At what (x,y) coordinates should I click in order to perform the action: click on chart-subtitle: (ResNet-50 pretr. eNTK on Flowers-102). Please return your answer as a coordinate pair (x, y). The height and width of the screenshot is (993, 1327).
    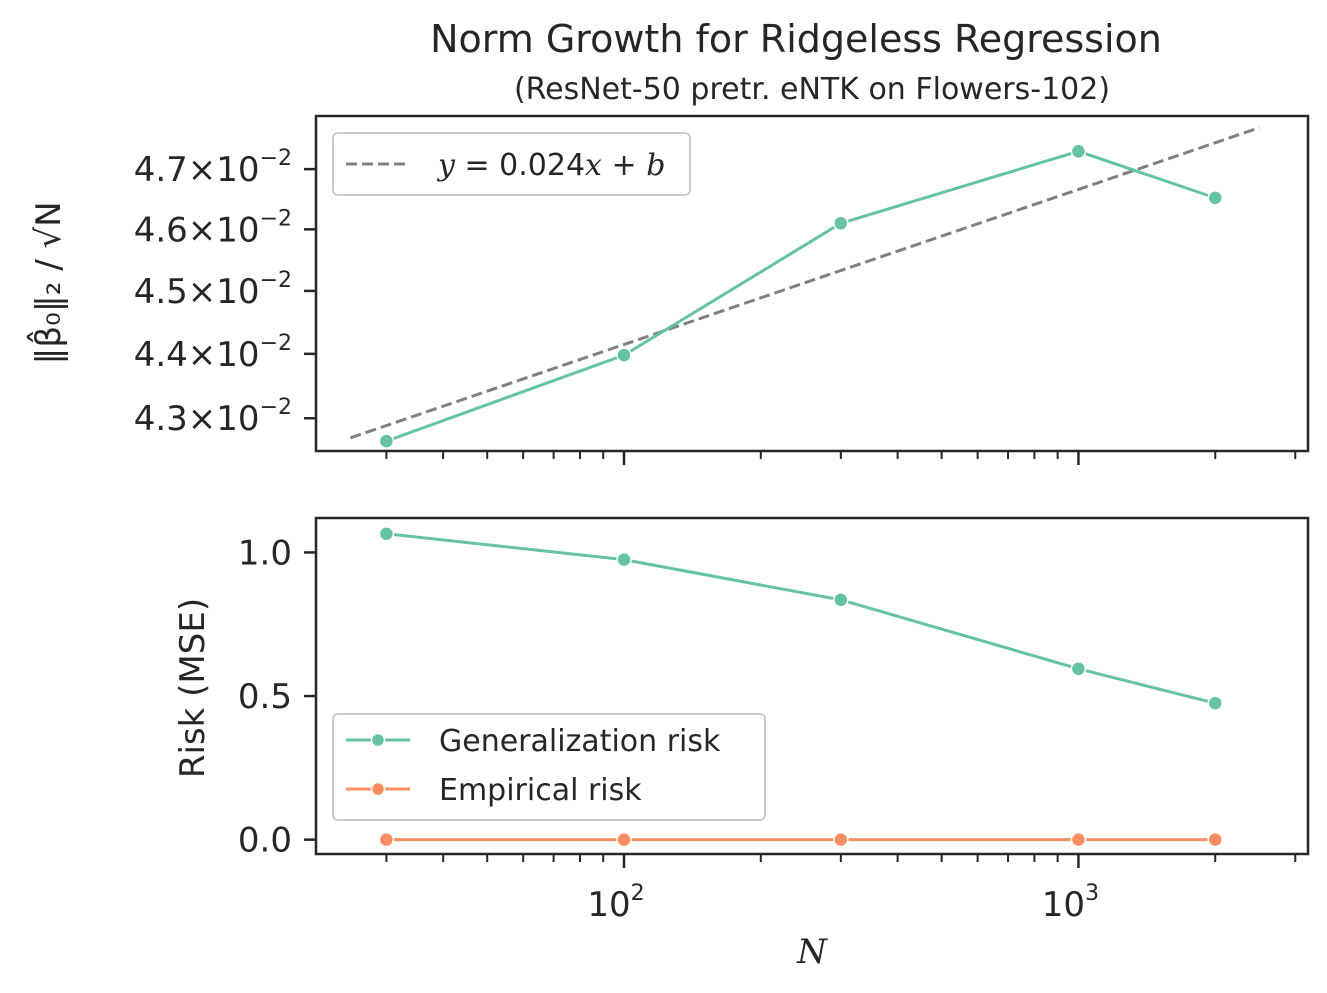
    Looking at the image, I should click on (812, 89).